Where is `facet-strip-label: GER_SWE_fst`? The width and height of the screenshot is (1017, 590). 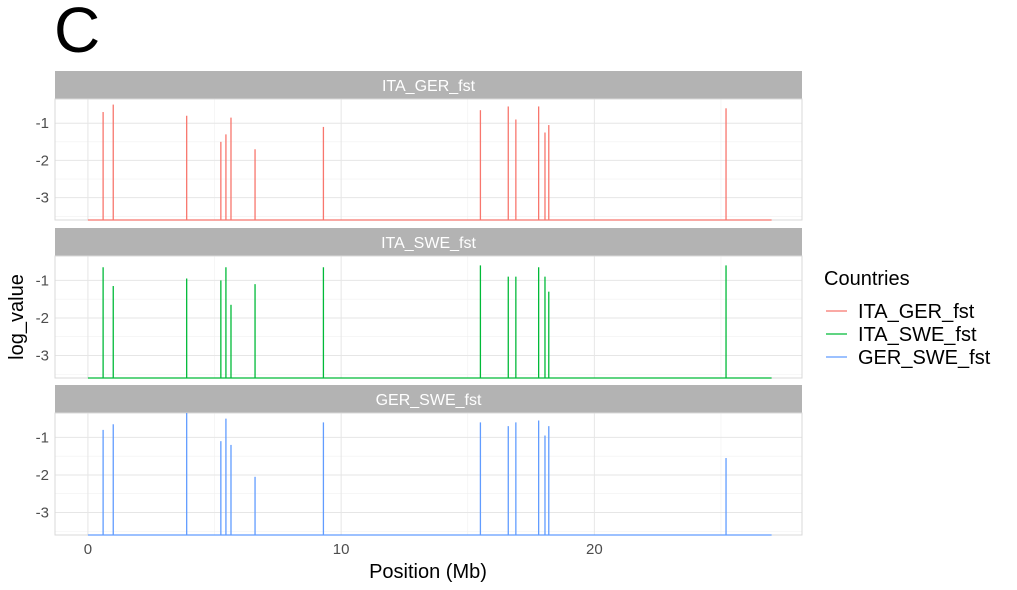 facet-strip-label: GER_SWE_fst is located at coordinates (429, 400).